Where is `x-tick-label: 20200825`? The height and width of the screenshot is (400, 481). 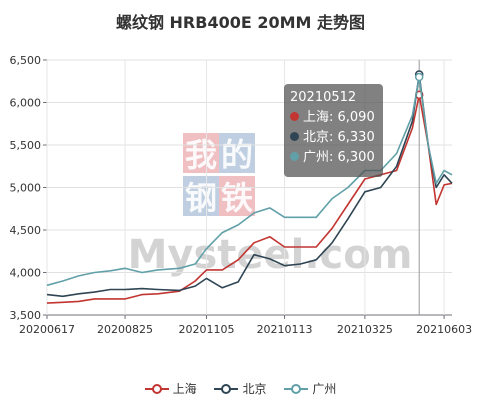
x-tick-label: 20200825 is located at coordinates (125, 329).